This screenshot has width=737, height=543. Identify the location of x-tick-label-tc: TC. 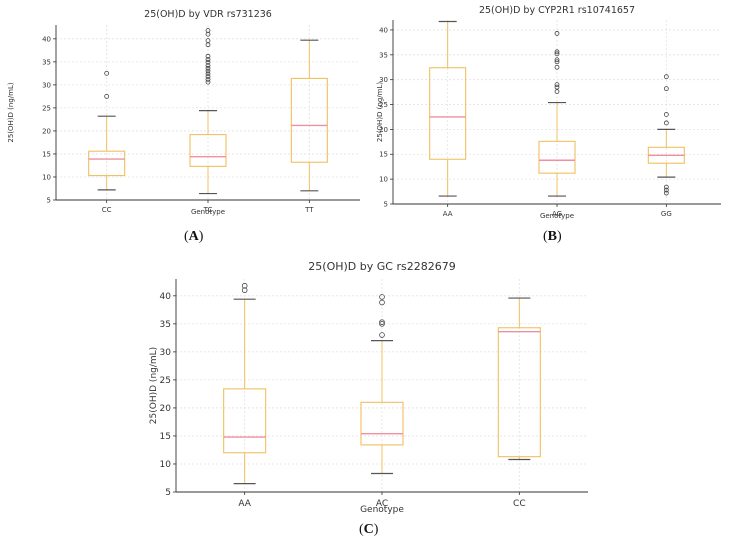
(208, 210).